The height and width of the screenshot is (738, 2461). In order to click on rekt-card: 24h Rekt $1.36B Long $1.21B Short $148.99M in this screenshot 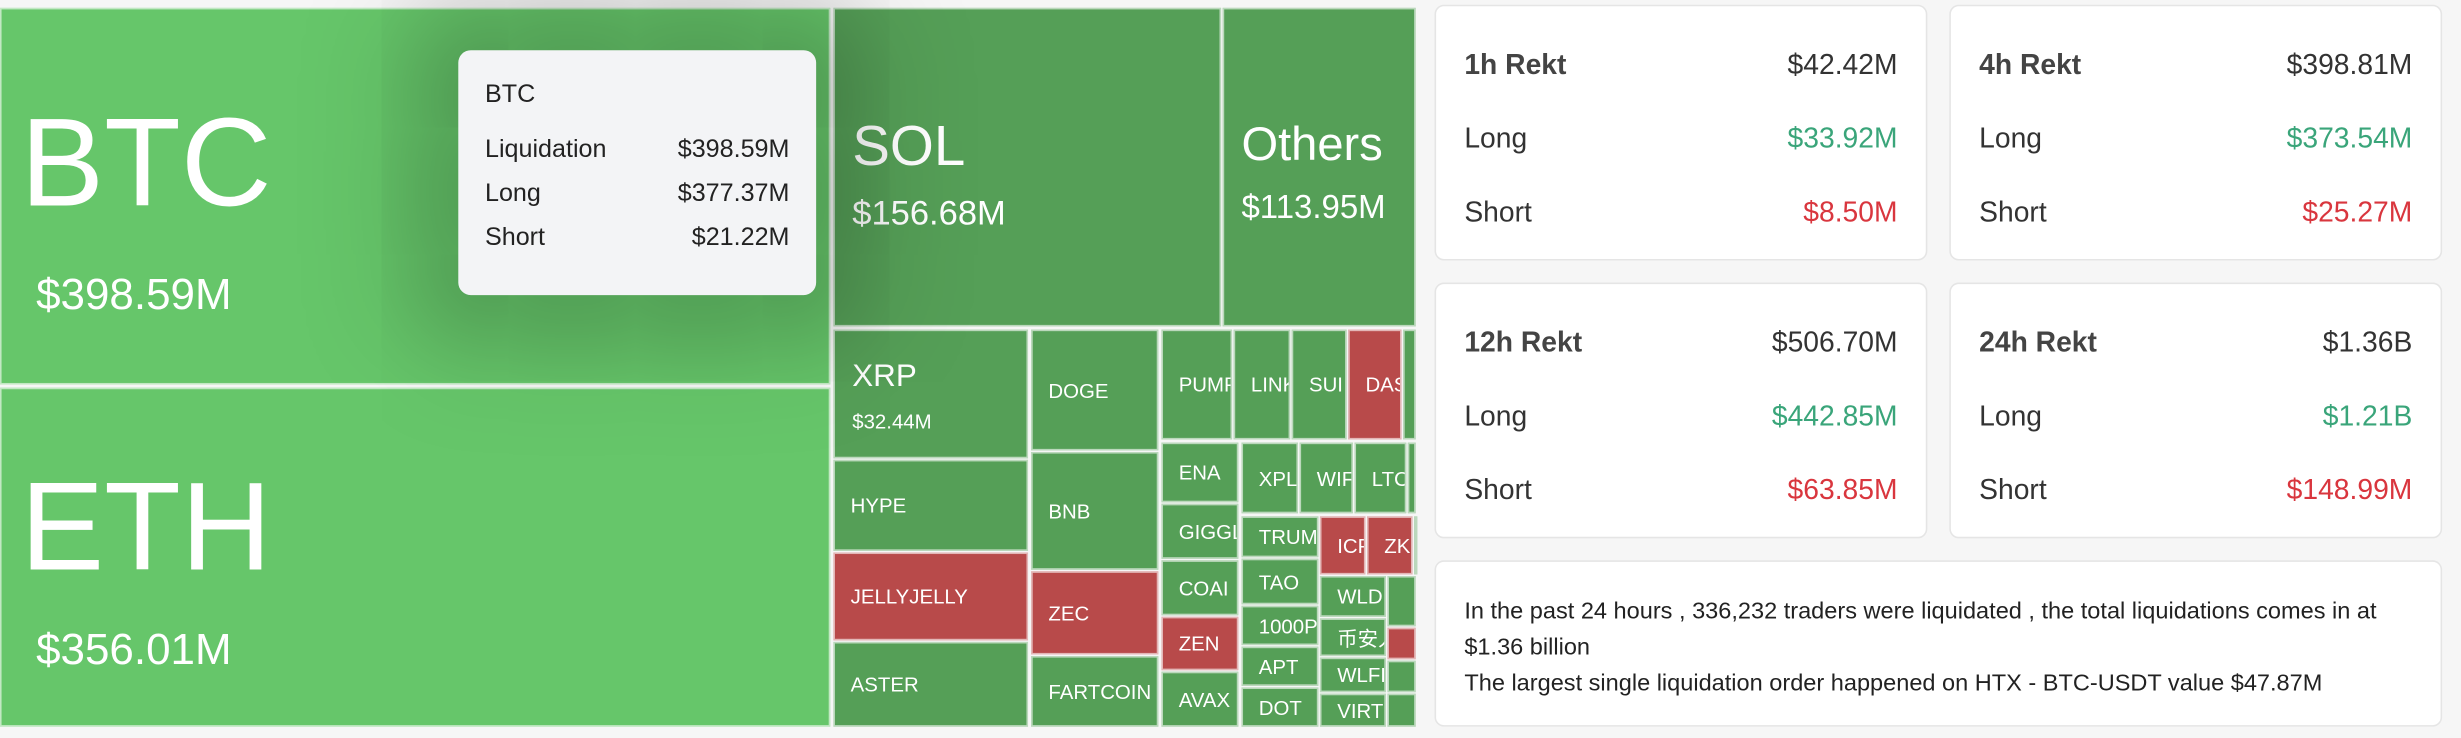, I will do `click(2196, 410)`.